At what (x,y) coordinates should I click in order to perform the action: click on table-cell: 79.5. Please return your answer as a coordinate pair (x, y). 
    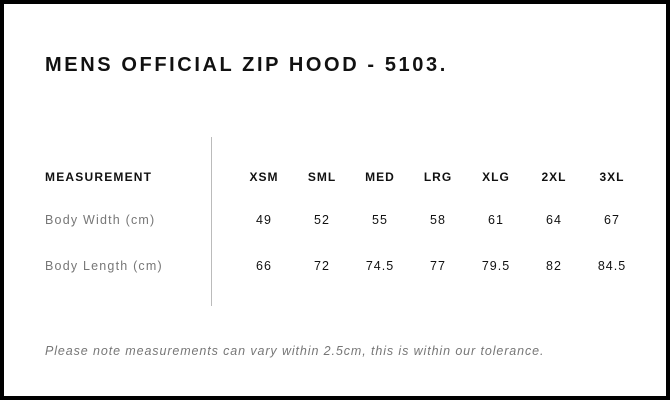
    Looking at the image, I should click on (496, 266).